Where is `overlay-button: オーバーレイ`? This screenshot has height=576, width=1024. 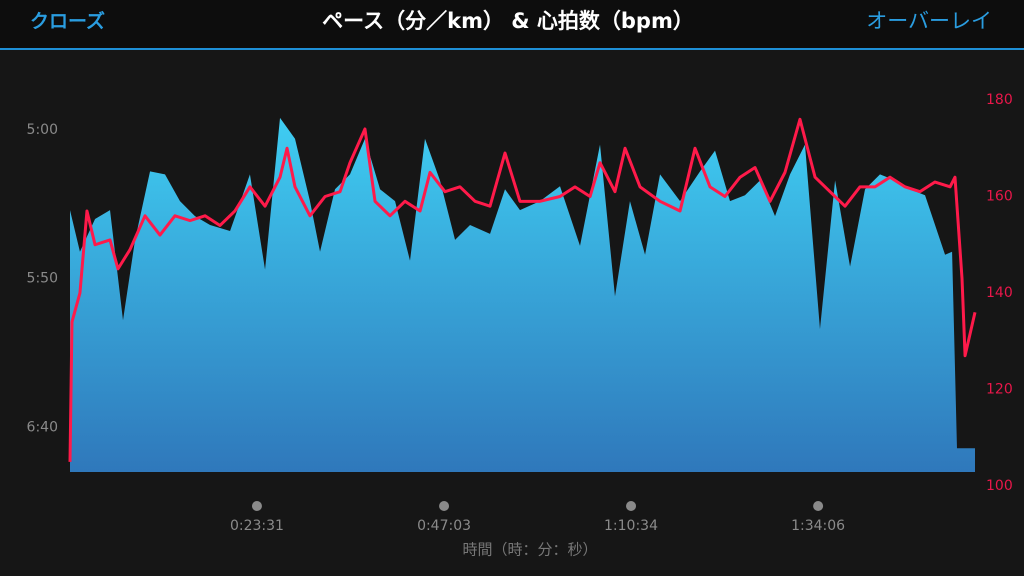
overlay-button: オーバーレイ is located at coordinates (929, 21).